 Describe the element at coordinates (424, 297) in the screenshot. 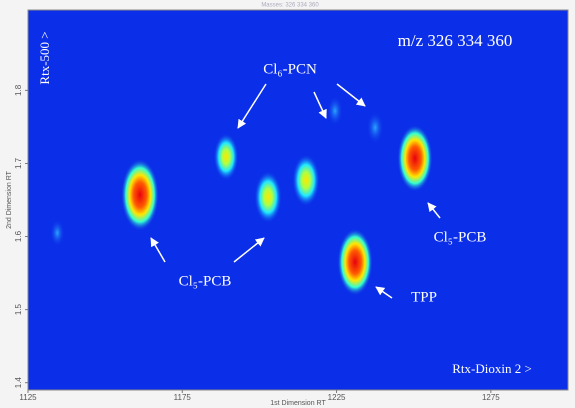

I see `tpp-label: TPP` at that location.